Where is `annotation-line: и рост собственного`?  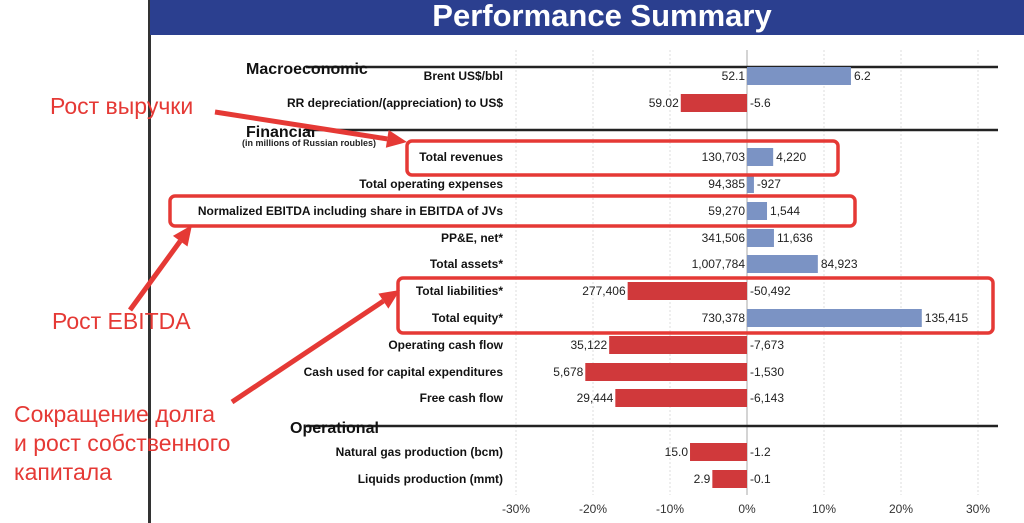
annotation-line: и рост собственного is located at coordinates (122, 443).